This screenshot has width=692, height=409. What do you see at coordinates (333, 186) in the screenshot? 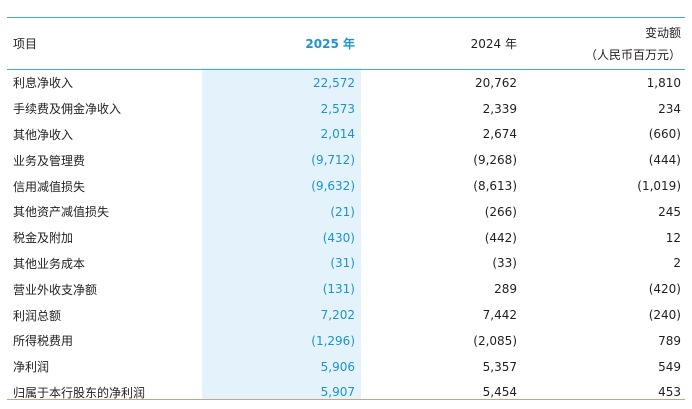
I see `value-2025: (9,632)` at bounding box center [333, 186].